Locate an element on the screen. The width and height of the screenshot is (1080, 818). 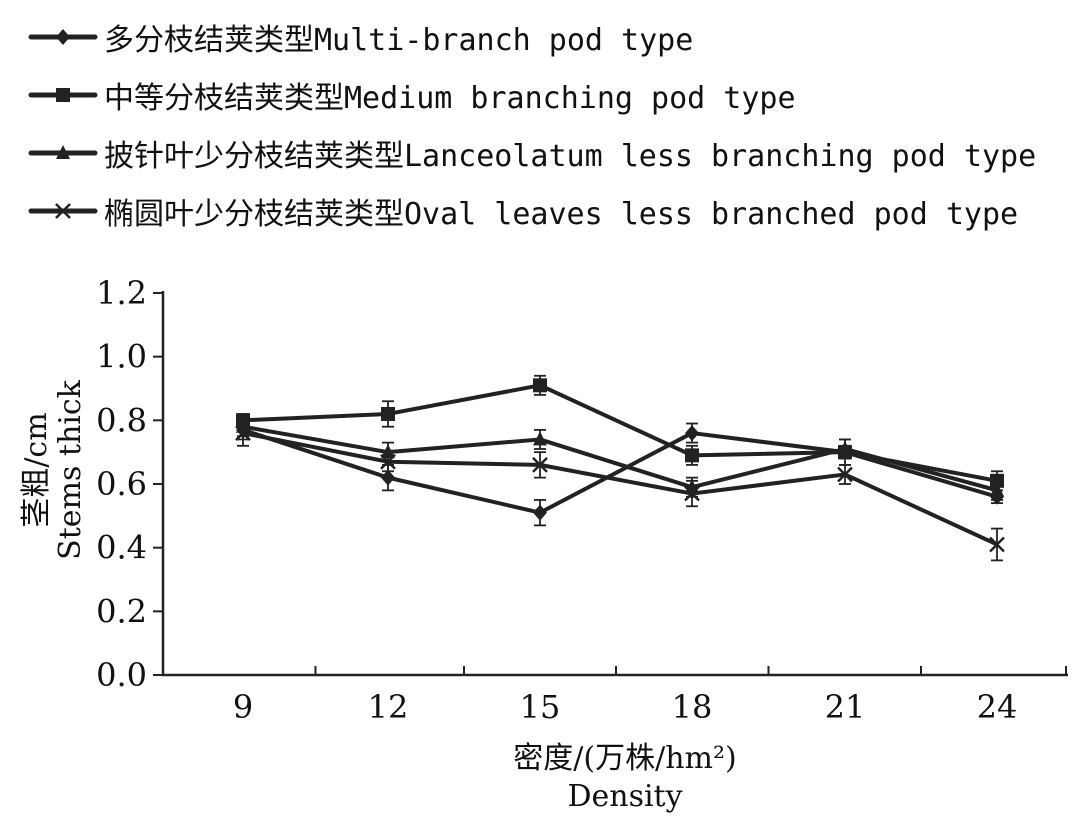
legend-label-en: Lanceolatum less branching pod type is located at coordinates (720, 156).